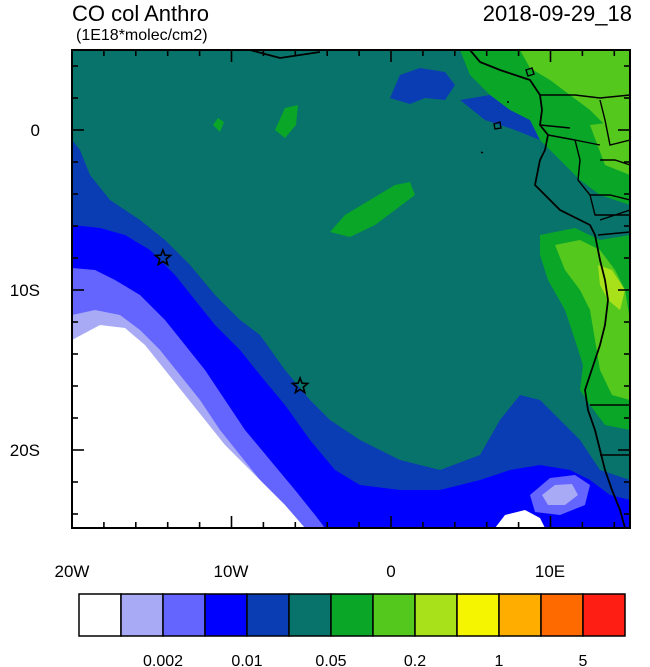 The height and width of the screenshot is (667, 650). I want to click on map-datetime: 2018-09-29_18, so click(557, 13).